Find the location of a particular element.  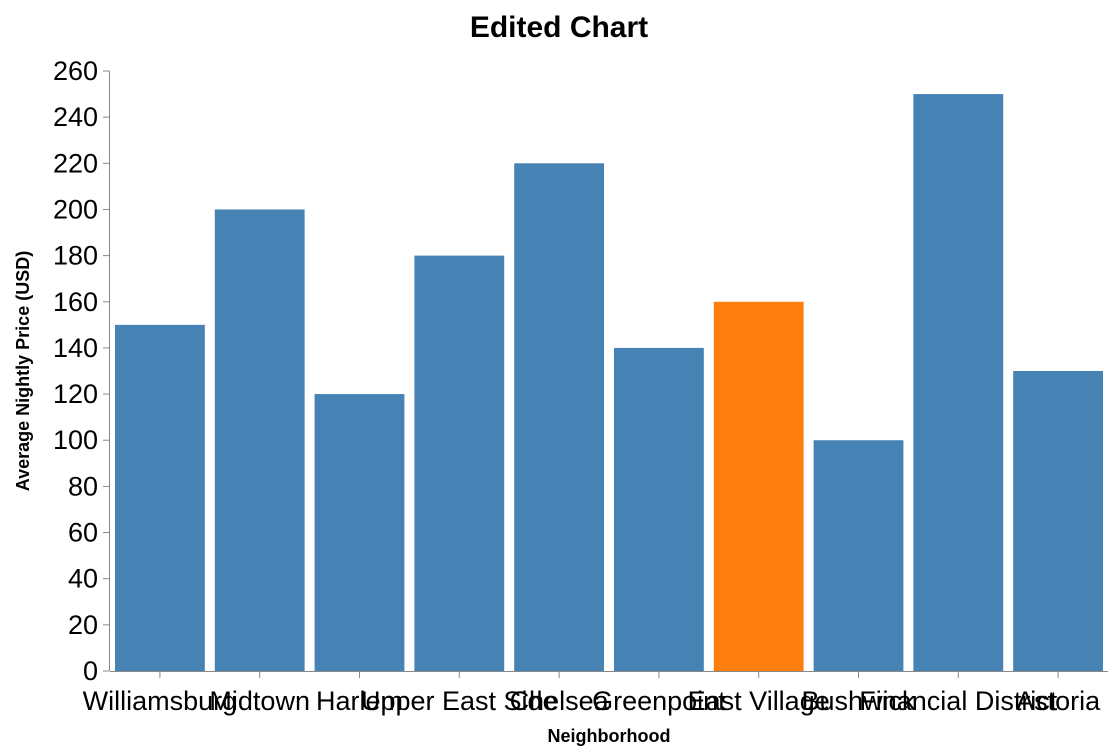

x-tick-label: Midtown is located at coordinates (259, 701).